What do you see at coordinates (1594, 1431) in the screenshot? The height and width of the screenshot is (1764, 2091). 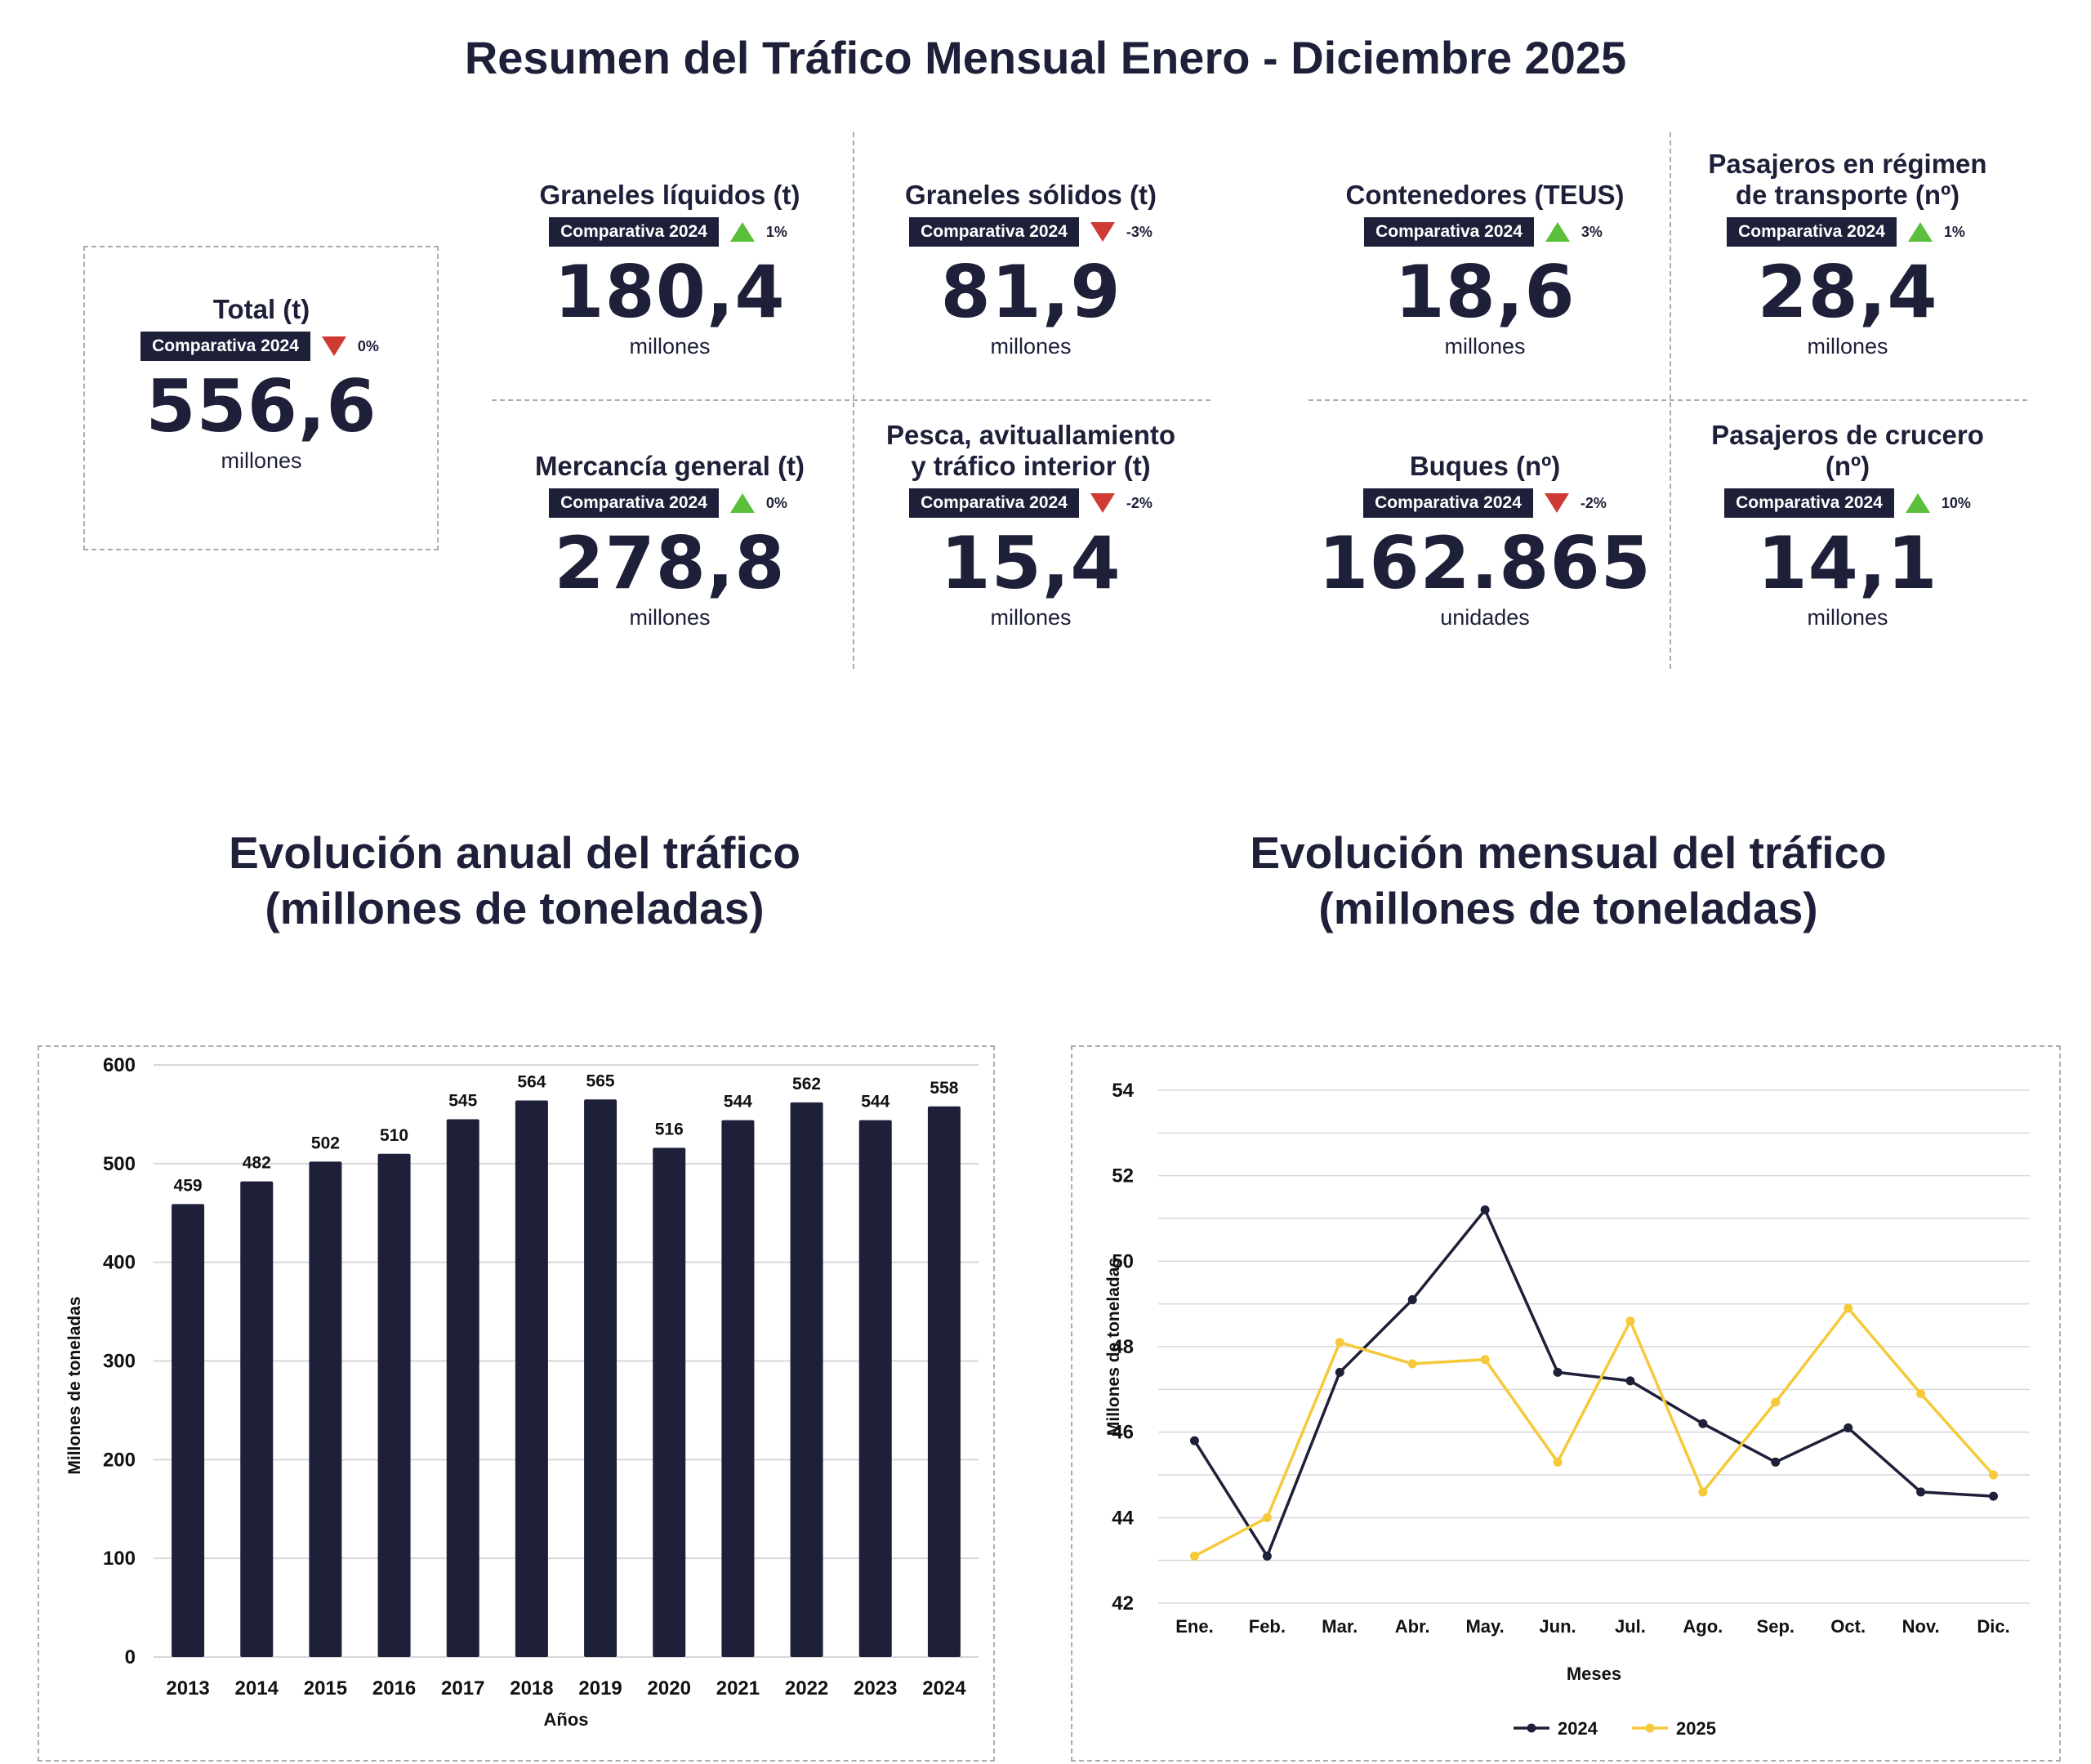 I see `series-line-2025` at bounding box center [1594, 1431].